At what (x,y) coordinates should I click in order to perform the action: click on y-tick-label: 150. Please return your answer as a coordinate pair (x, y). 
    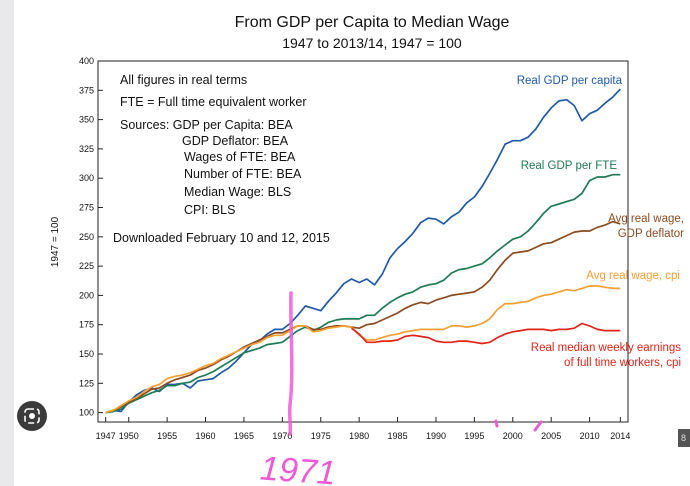
    Looking at the image, I should click on (86, 354).